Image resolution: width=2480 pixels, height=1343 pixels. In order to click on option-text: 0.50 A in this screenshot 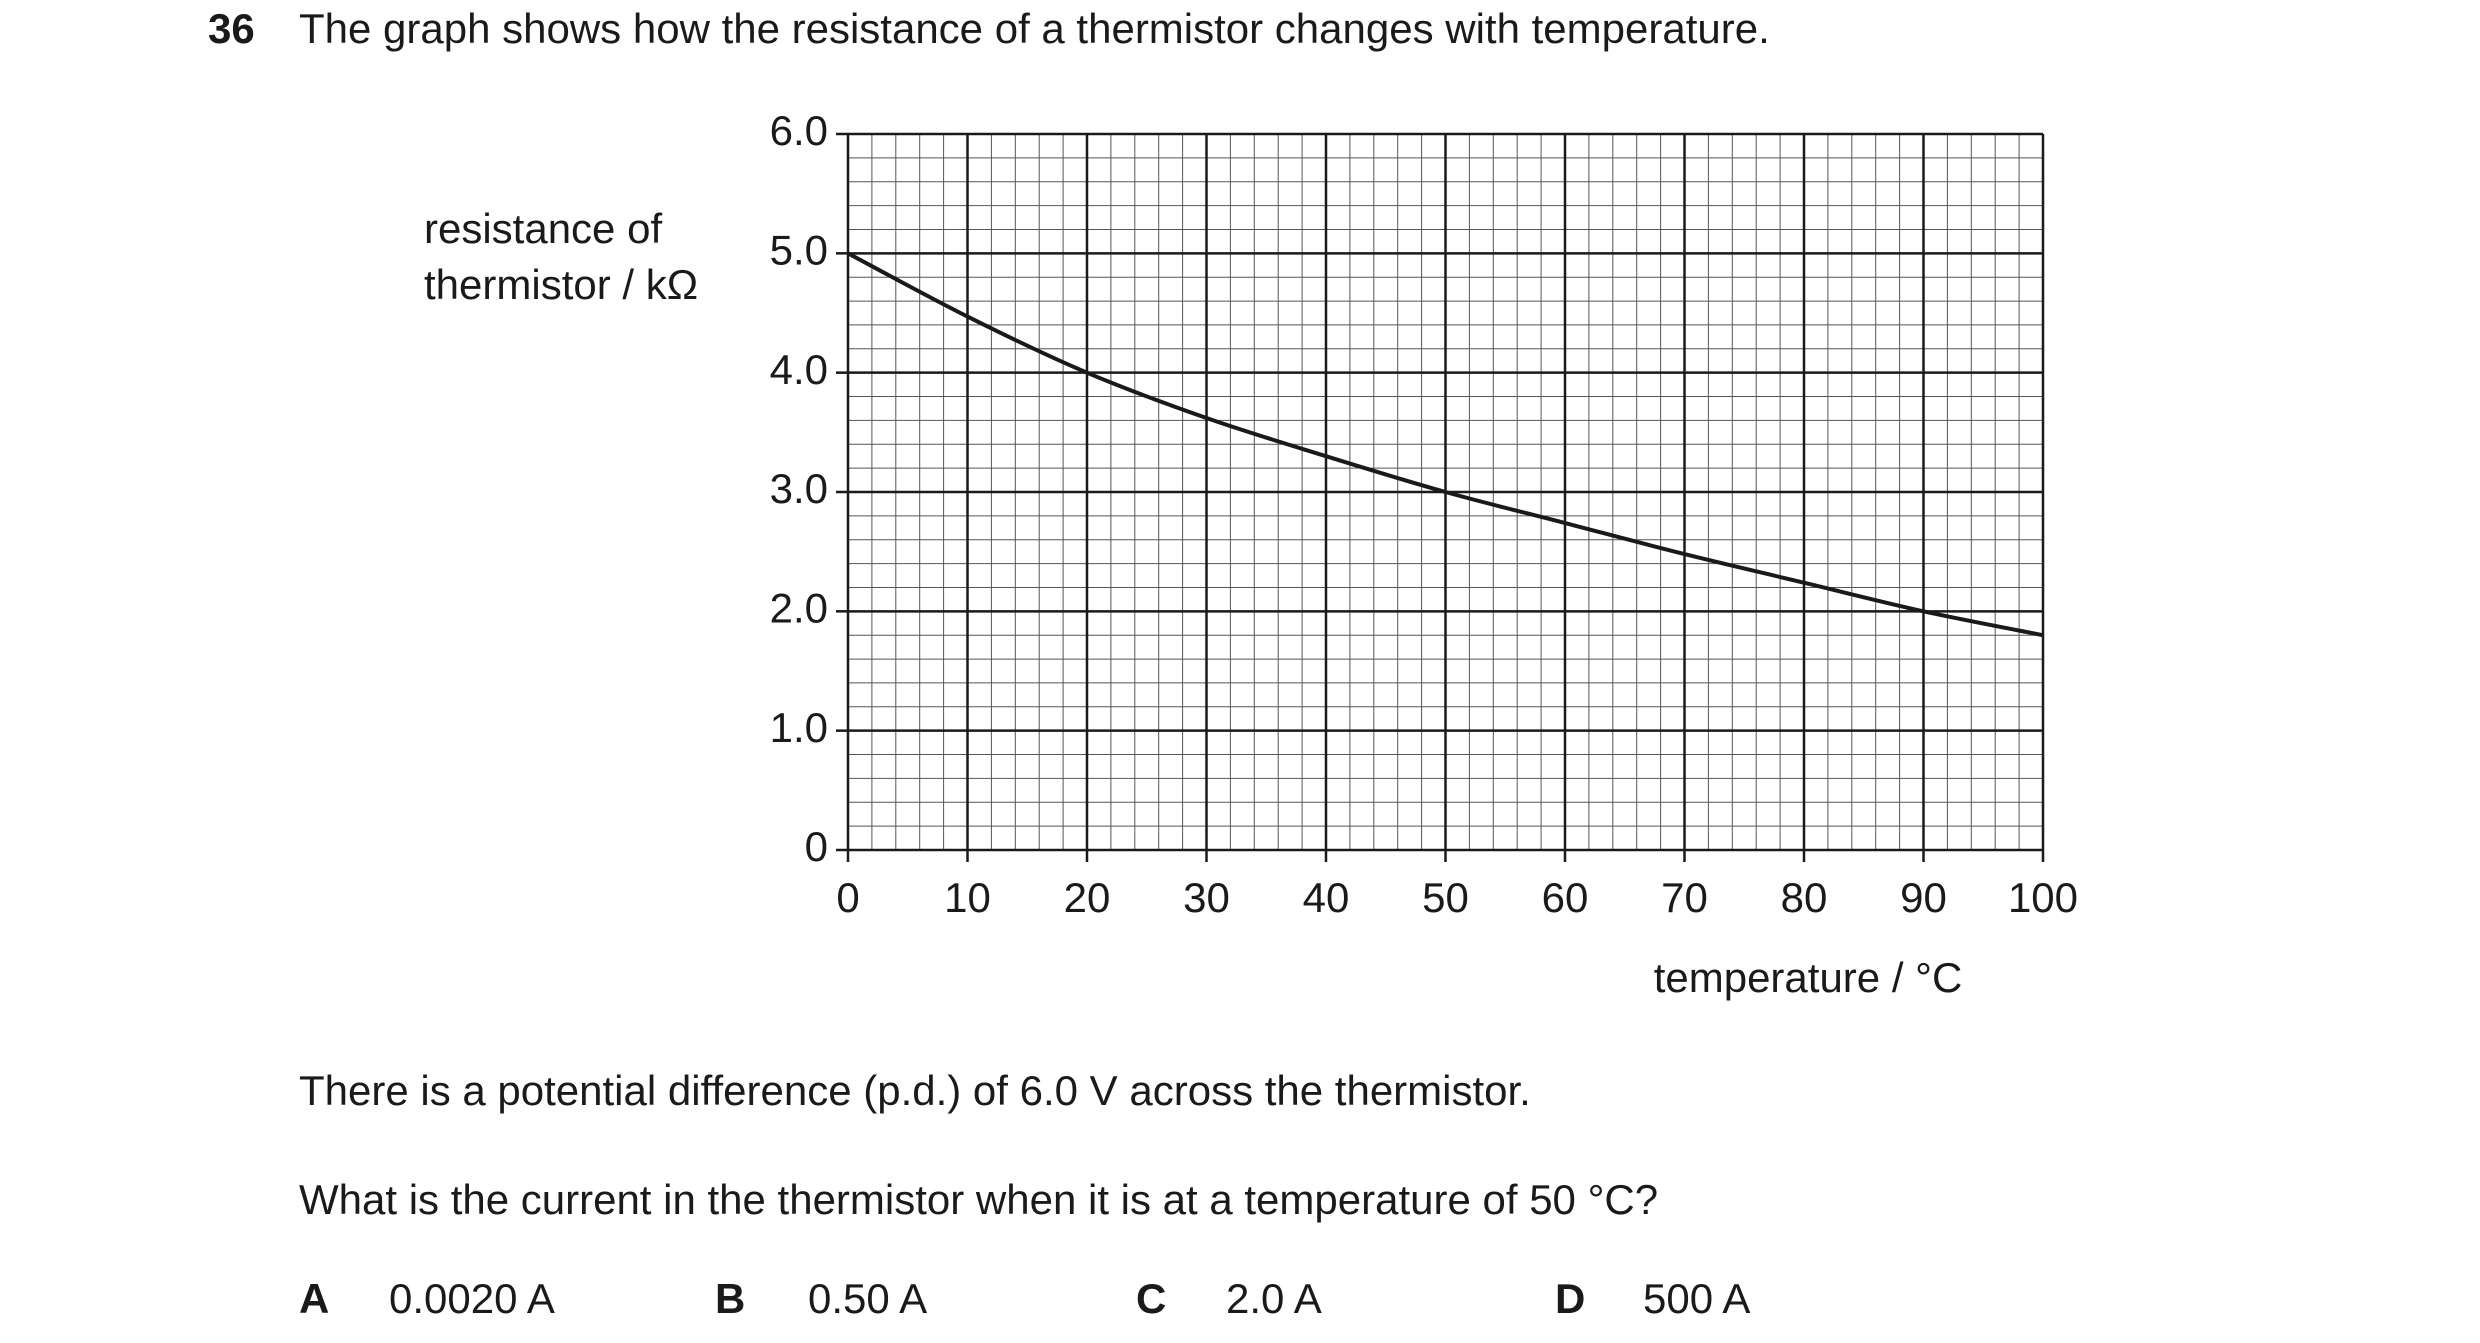, I will do `click(867, 1298)`.